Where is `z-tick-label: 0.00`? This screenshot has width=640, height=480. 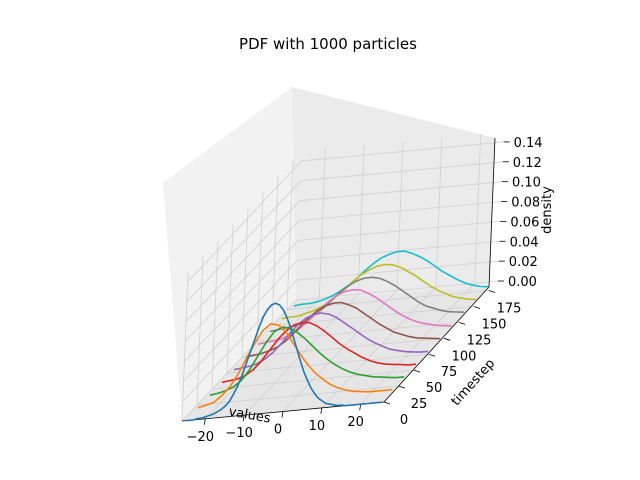 z-tick-label: 0.00 is located at coordinates (522, 282).